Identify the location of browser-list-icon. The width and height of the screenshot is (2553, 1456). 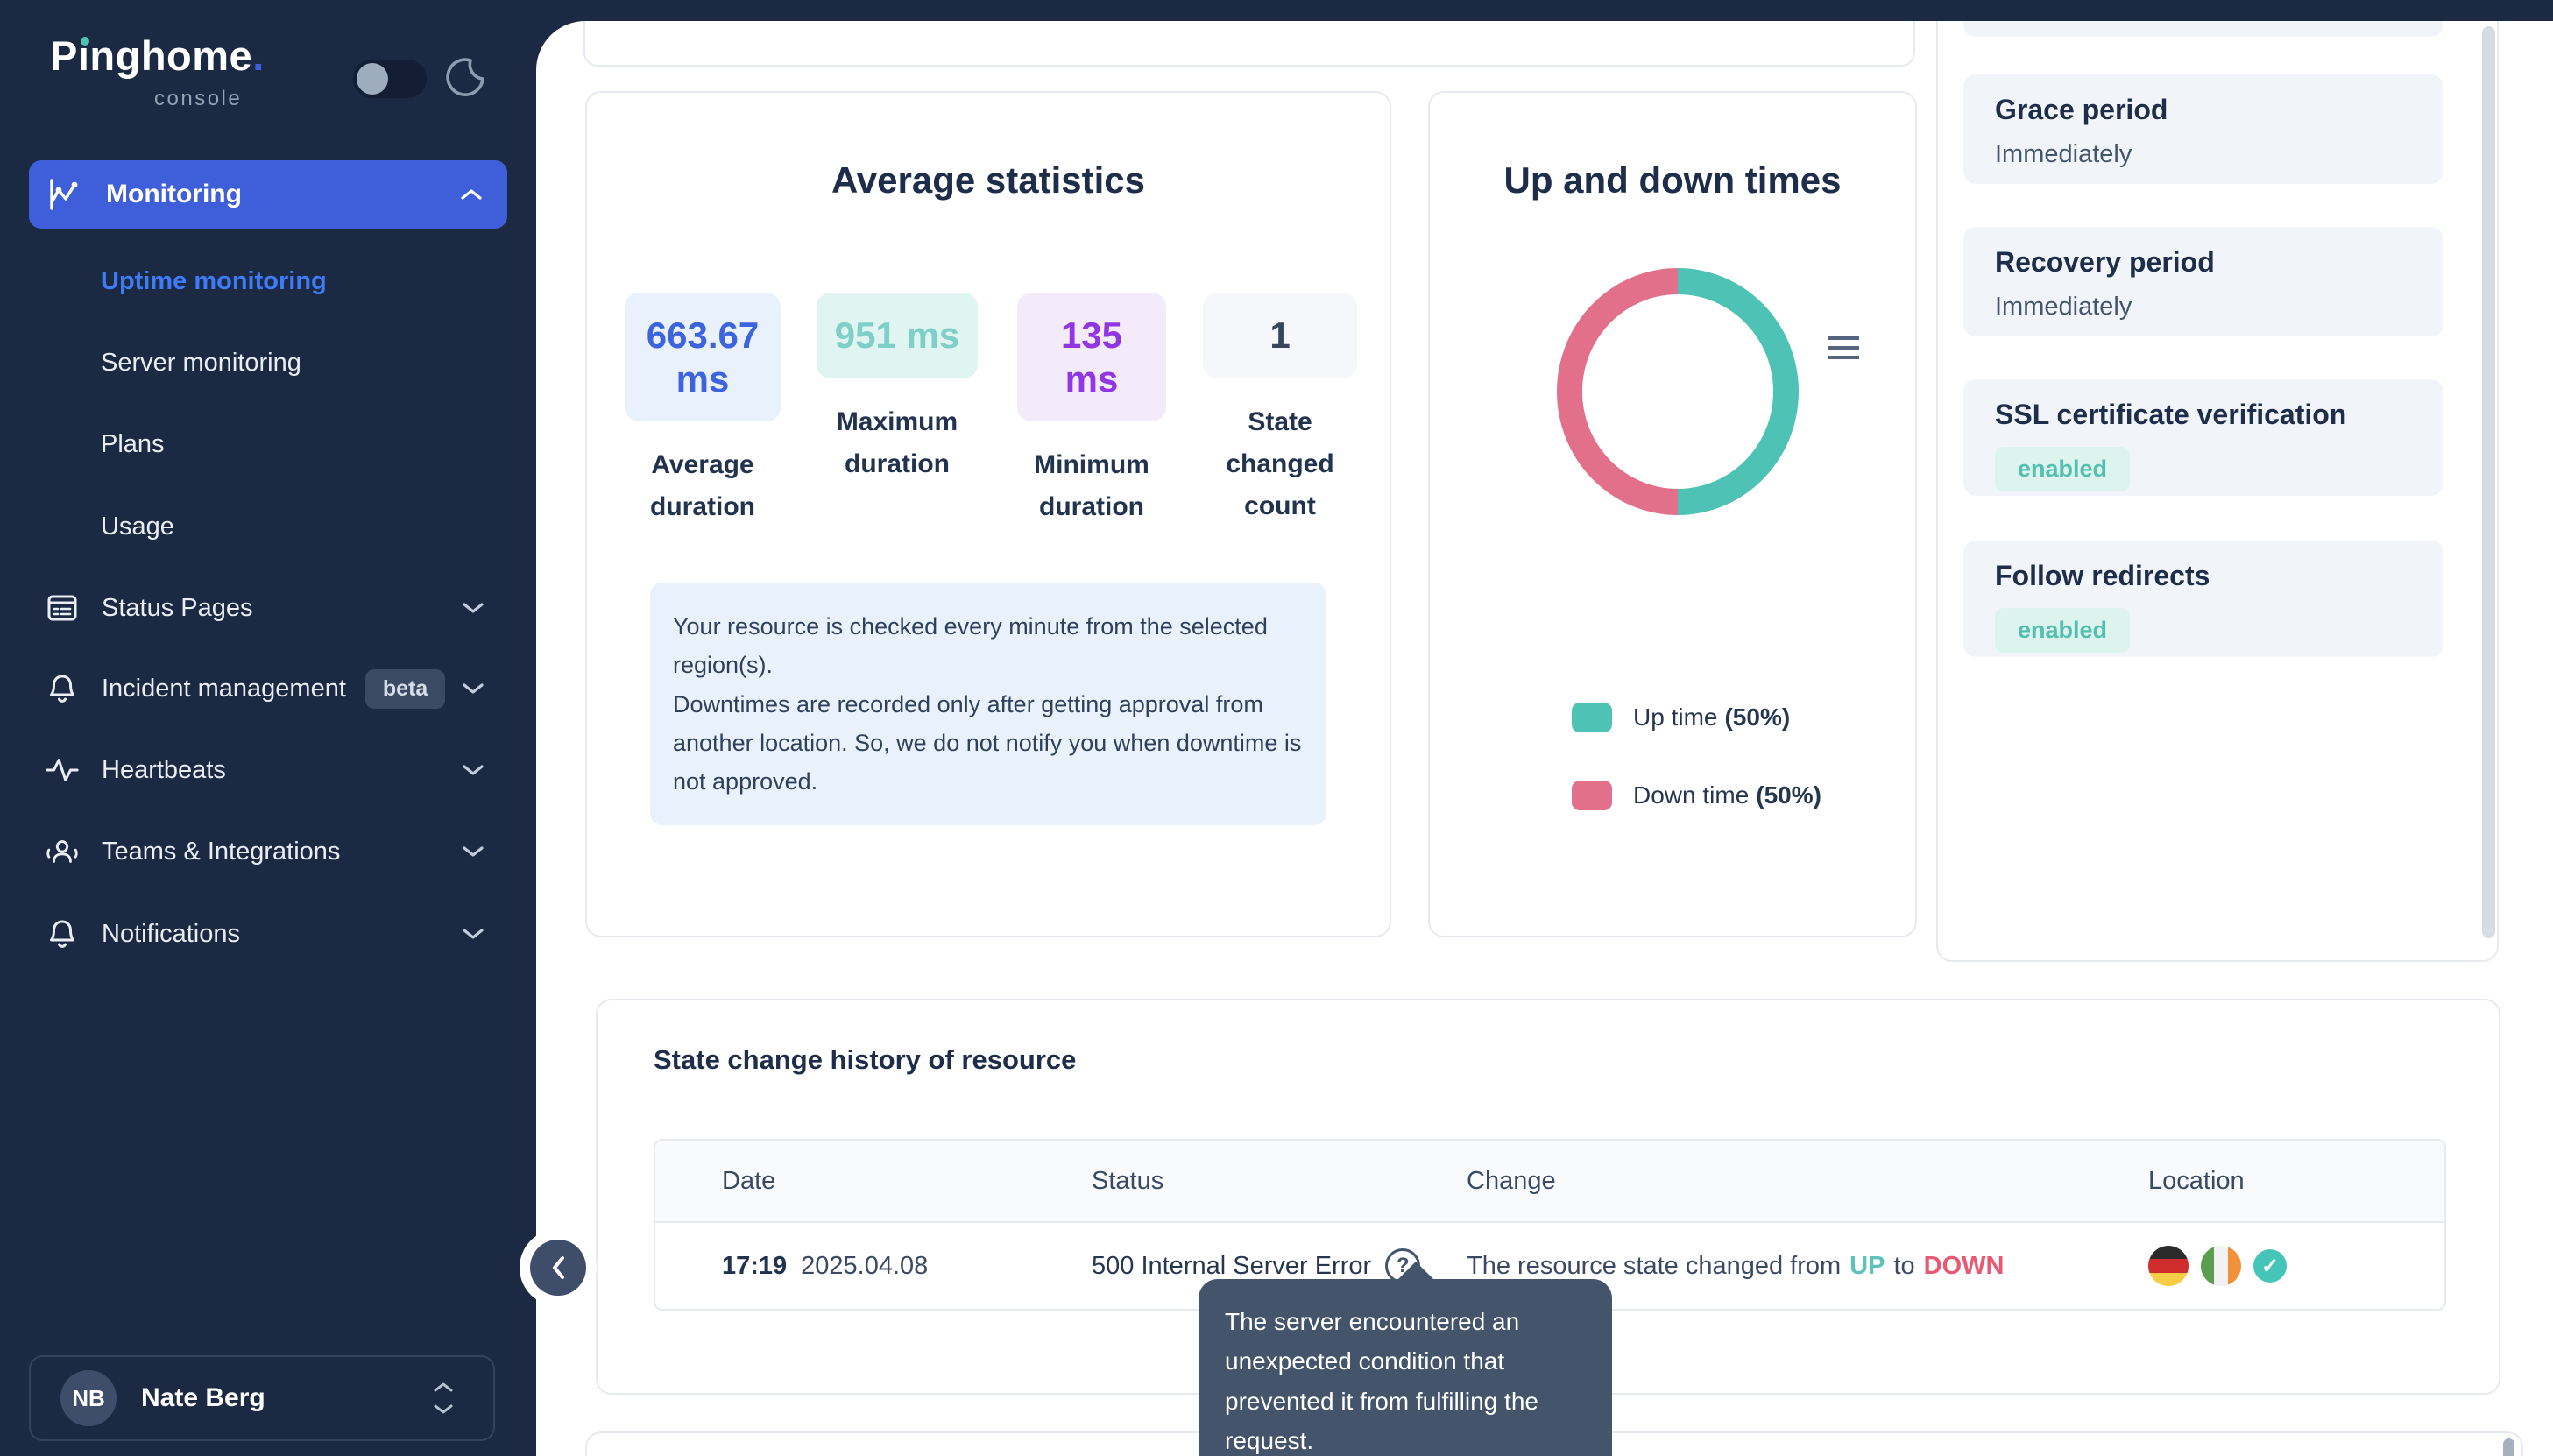
(63, 608).